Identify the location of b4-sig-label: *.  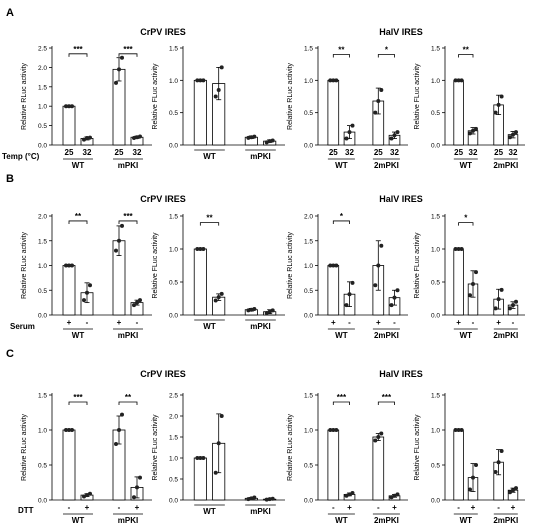
(466, 218).